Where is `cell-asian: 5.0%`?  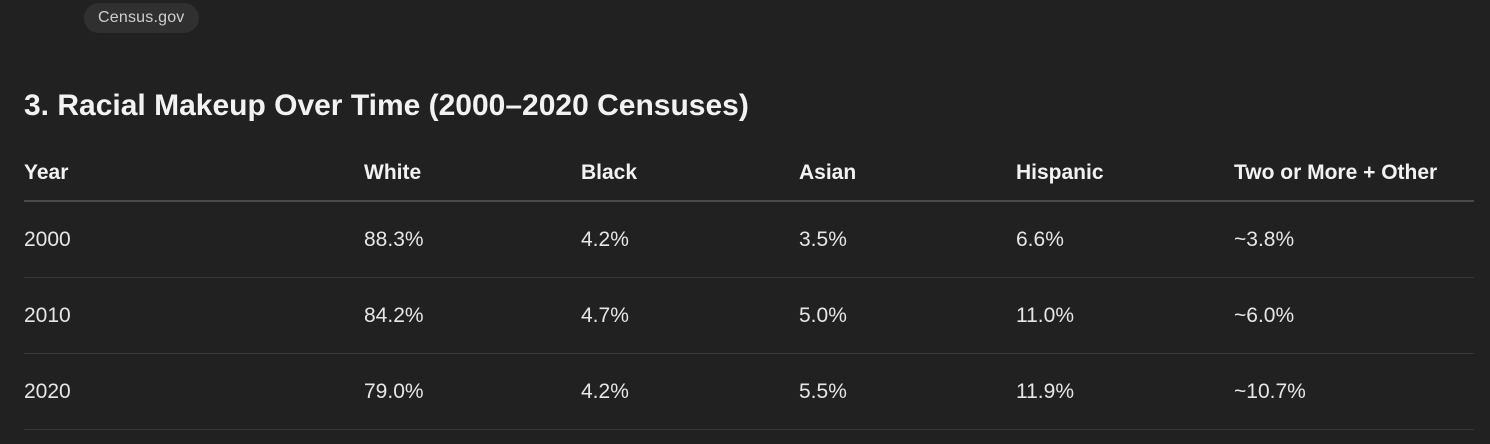 cell-asian: 5.0% is located at coordinates (907, 315).